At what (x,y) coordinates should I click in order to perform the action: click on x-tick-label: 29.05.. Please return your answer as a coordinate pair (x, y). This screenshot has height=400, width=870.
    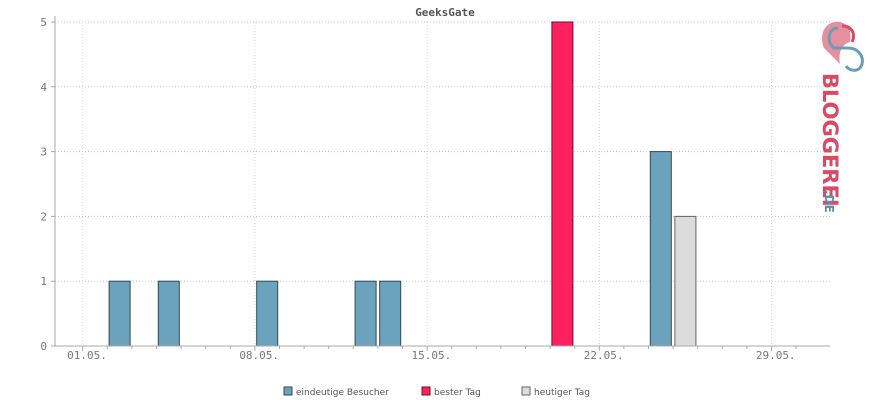
    Looking at the image, I should click on (776, 355).